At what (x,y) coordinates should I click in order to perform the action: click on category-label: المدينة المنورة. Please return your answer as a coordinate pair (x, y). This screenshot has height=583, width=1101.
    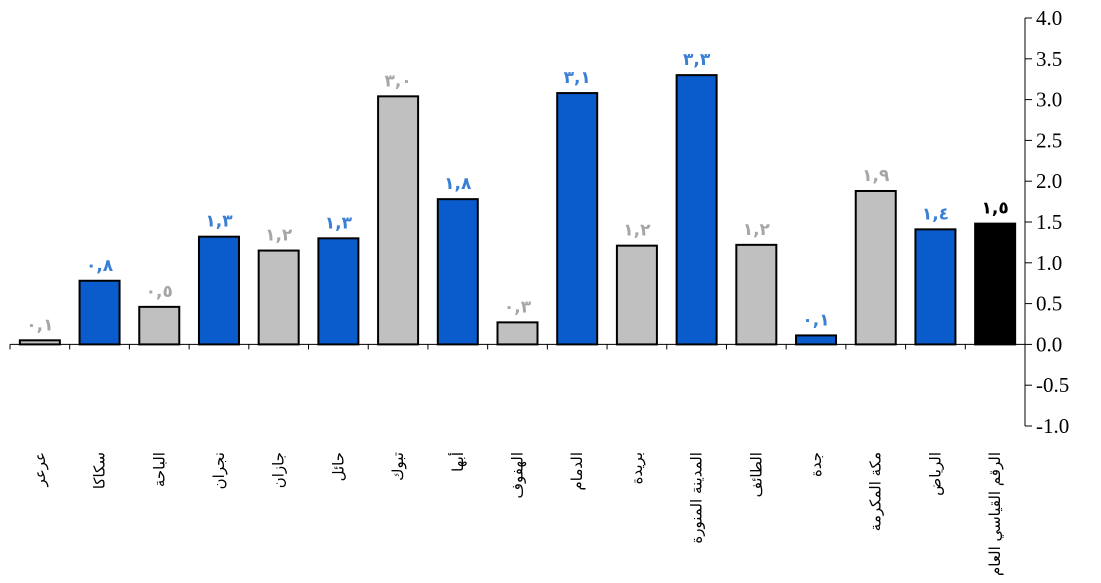
    Looking at the image, I should click on (697, 498).